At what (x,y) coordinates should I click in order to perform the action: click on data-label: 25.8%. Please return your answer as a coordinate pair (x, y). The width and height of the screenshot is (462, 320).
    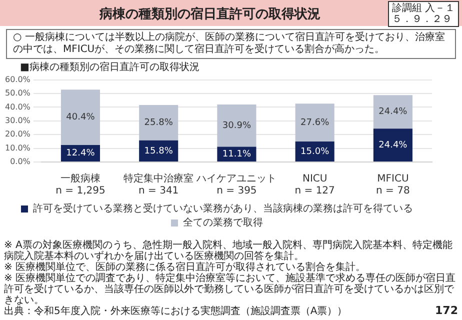
    Looking at the image, I should click on (159, 123).